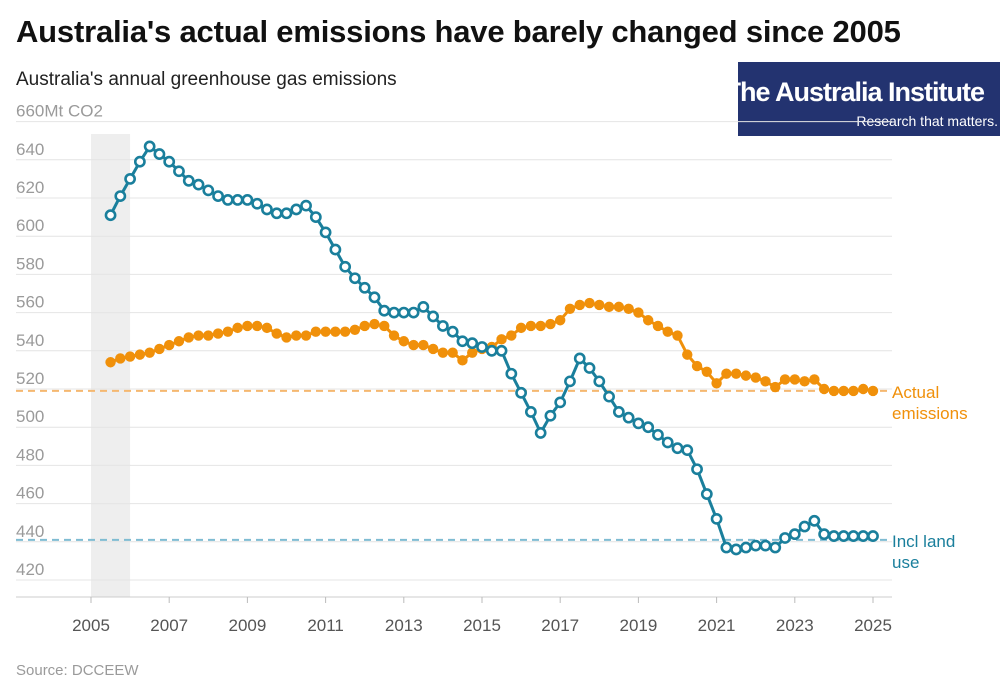 Image resolution: width=1000 pixels, height=689 pixels. Describe the element at coordinates (873, 625) in the screenshot. I see `x-tick-label: 2025` at that location.